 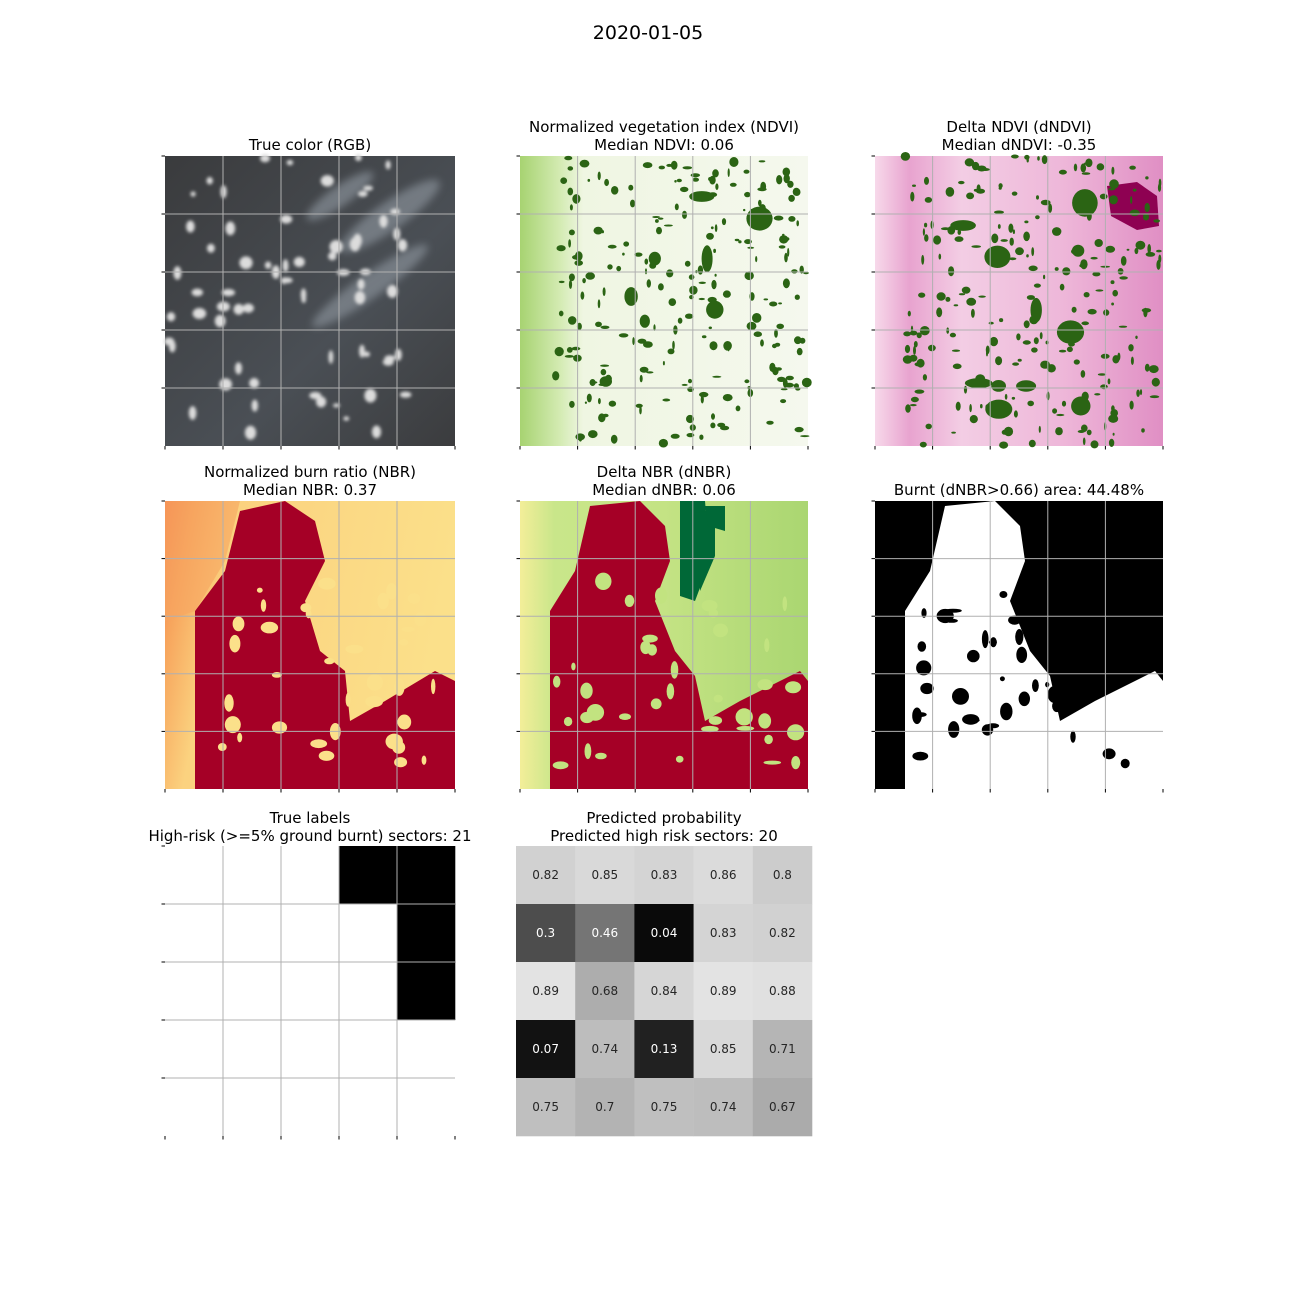 What do you see at coordinates (308, 302) in the screenshot?
I see `rgb-image` at bounding box center [308, 302].